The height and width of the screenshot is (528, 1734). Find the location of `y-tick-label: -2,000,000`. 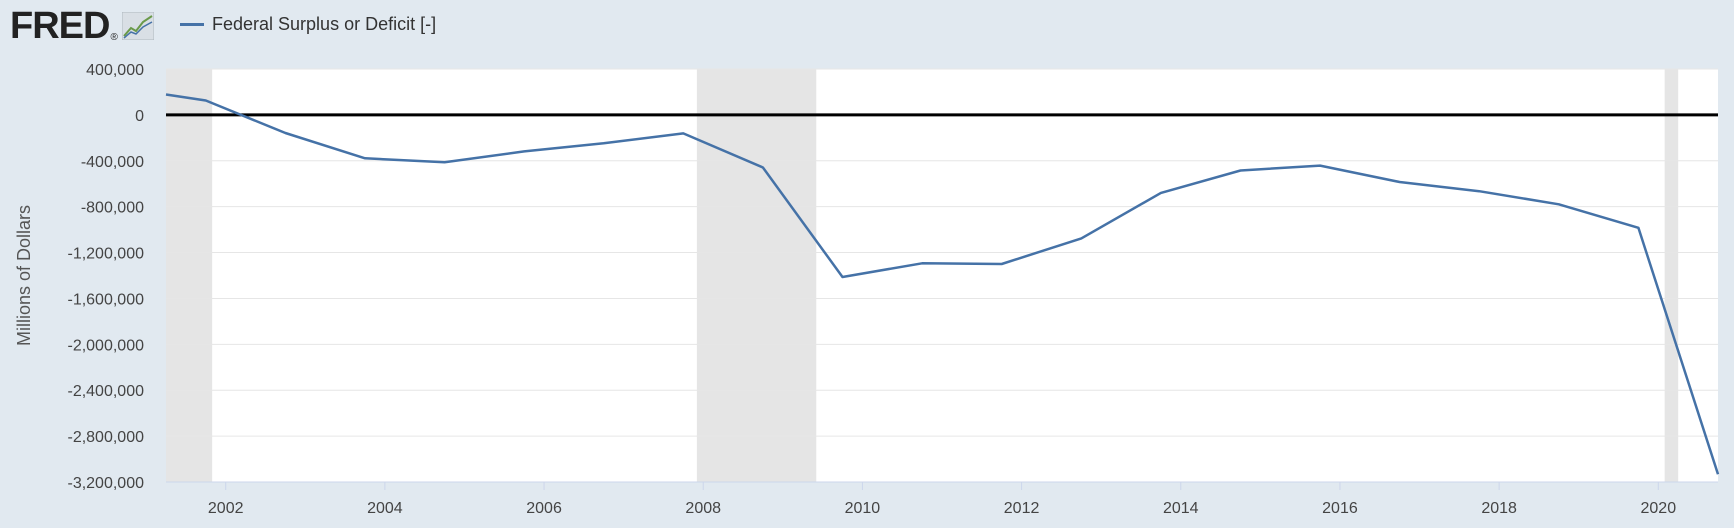

y-tick-label: -2,000,000 is located at coordinates (105, 345).